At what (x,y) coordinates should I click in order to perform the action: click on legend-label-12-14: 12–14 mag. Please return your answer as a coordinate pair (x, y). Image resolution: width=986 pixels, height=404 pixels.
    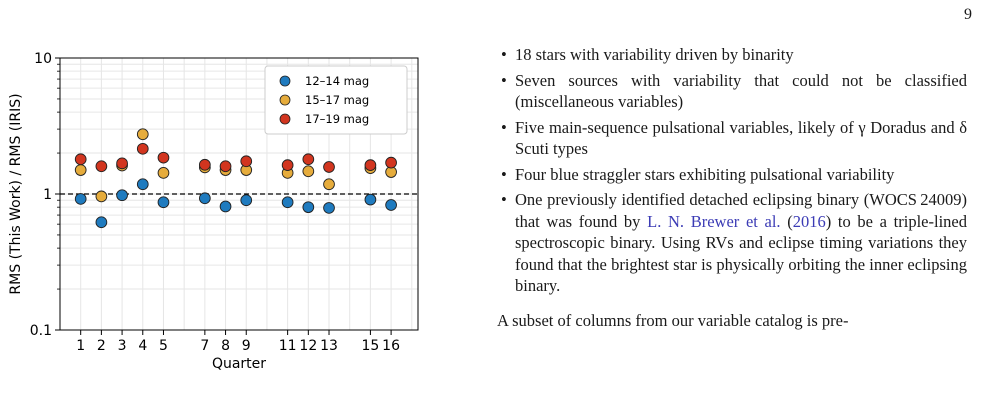
    Looking at the image, I should click on (337, 81).